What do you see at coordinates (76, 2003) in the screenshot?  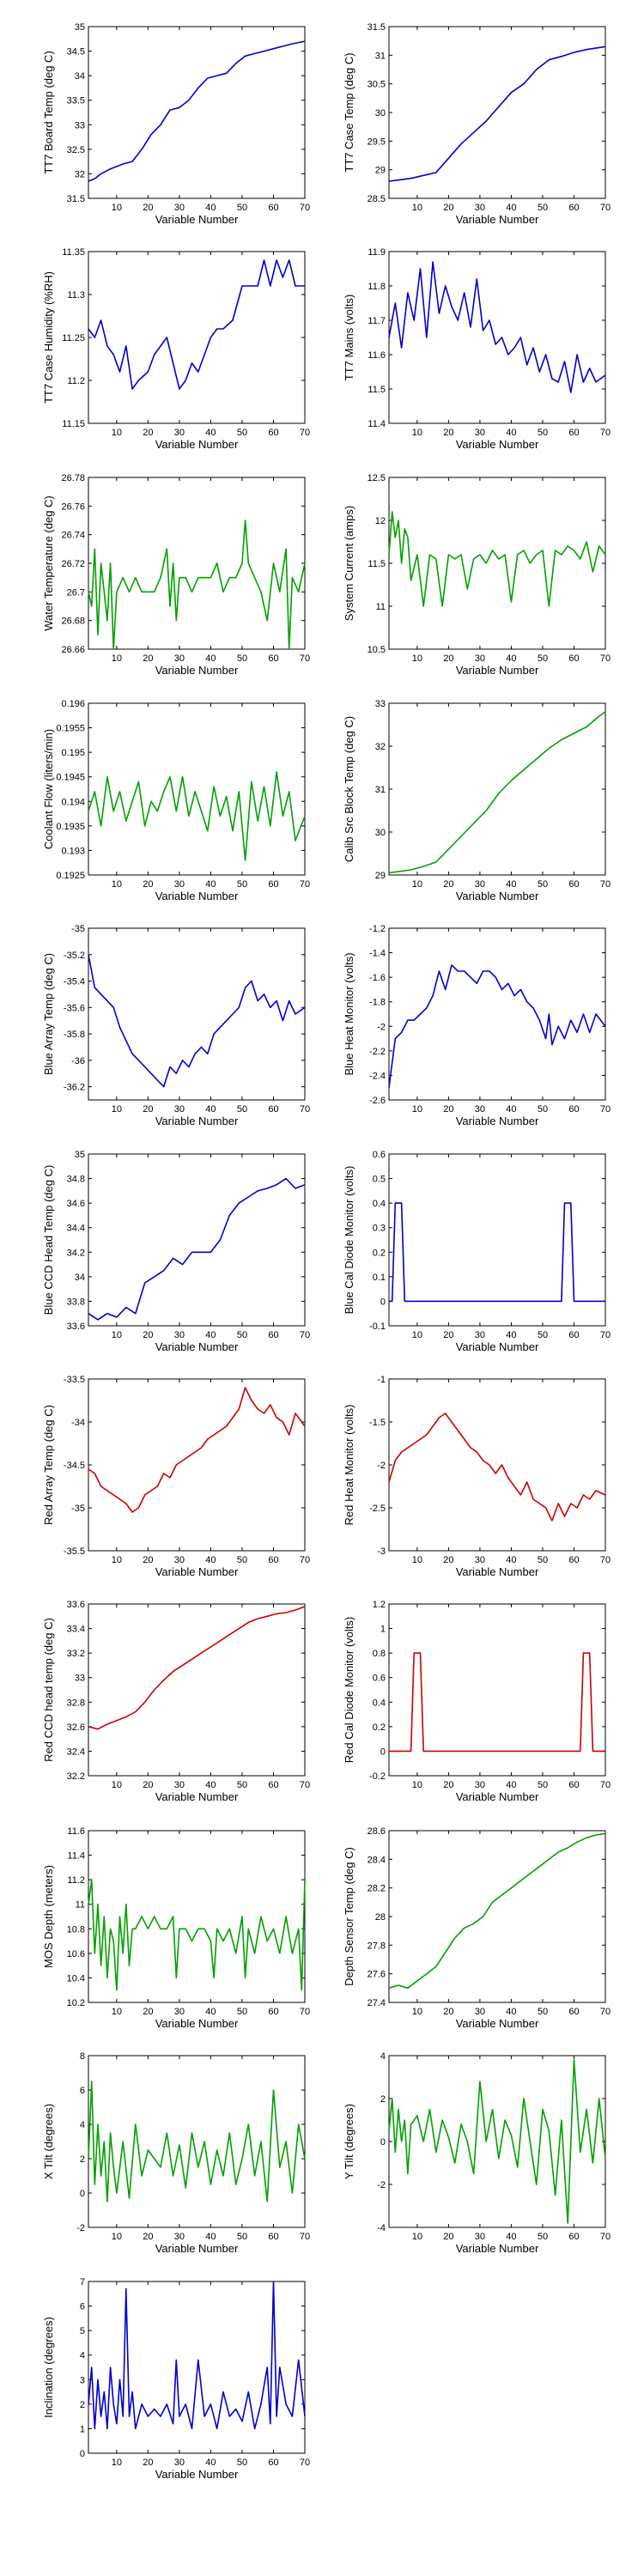 I see `y-tick-label: 10.2` at bounding box center [76, 2003].